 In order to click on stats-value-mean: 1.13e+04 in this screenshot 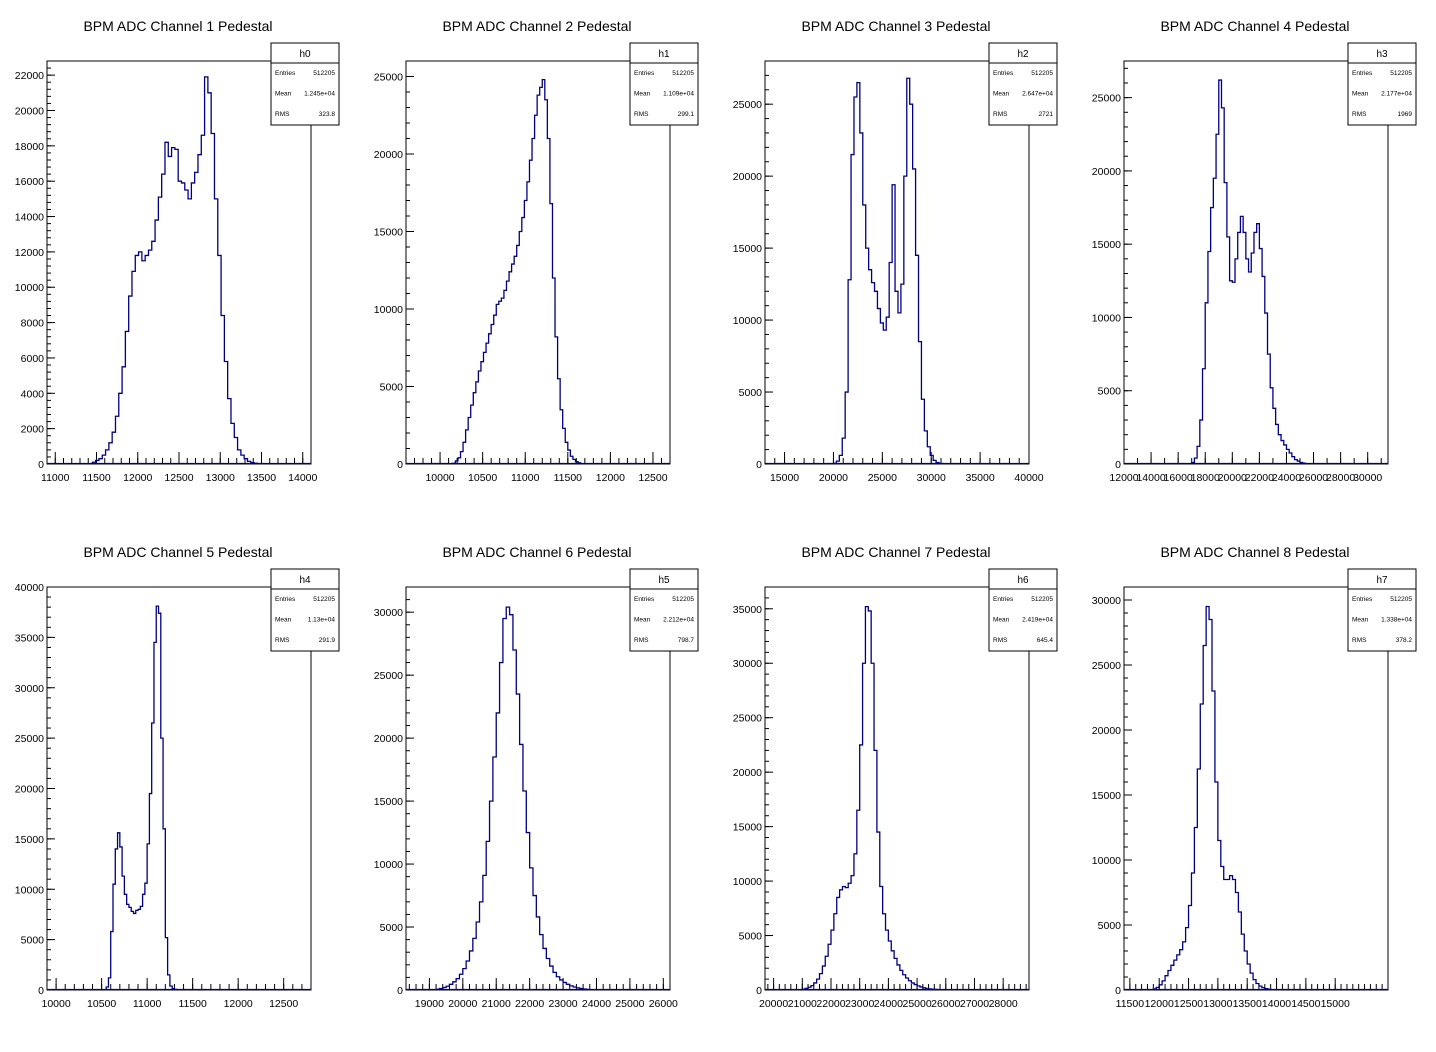, I will do `click(322, 620)`.